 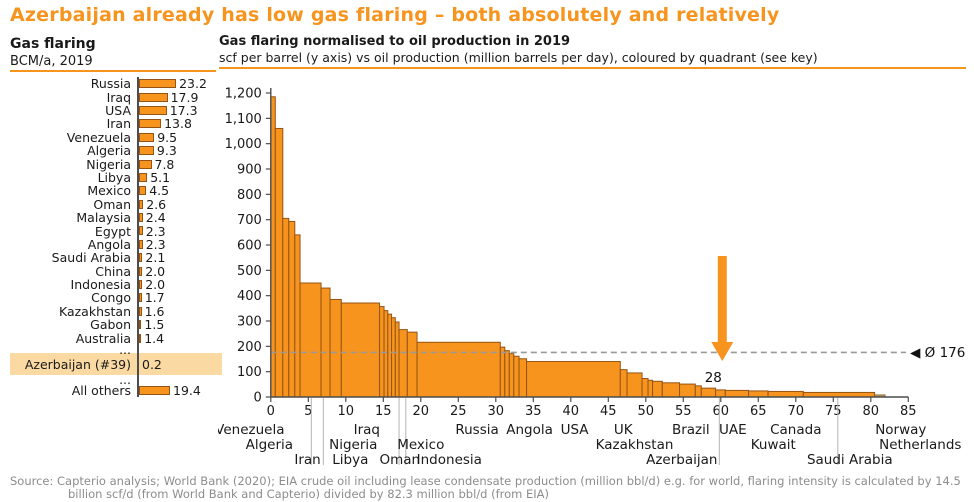 I want to click on bar-column: 2.1, so click(x=179, y=257).